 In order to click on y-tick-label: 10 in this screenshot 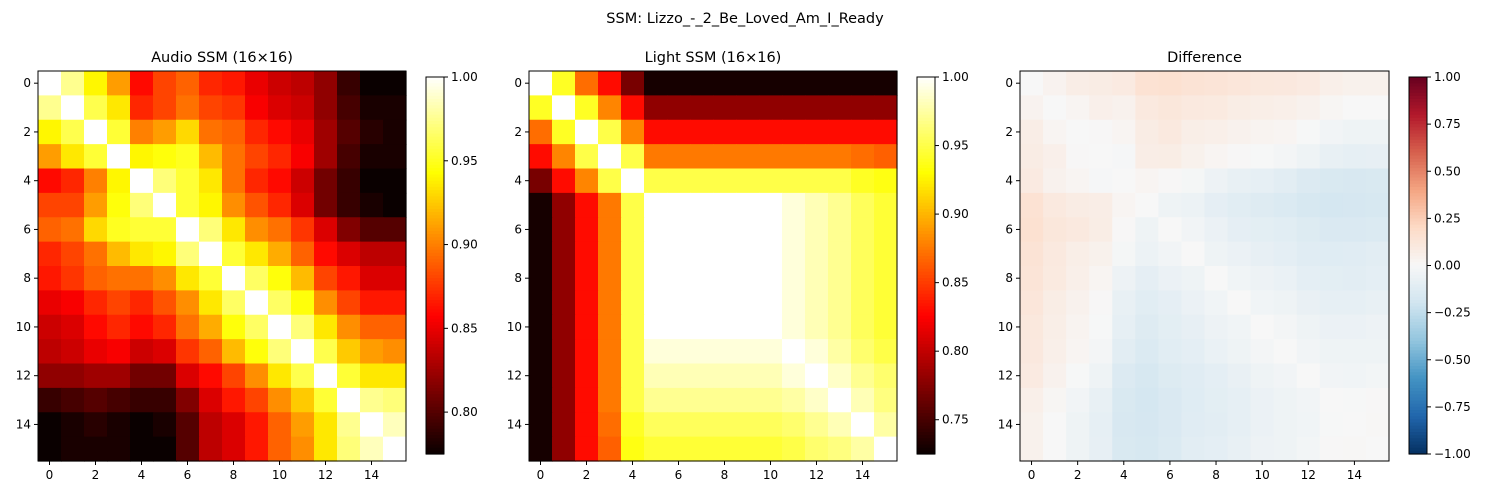, I will do `click(514, 327)`.